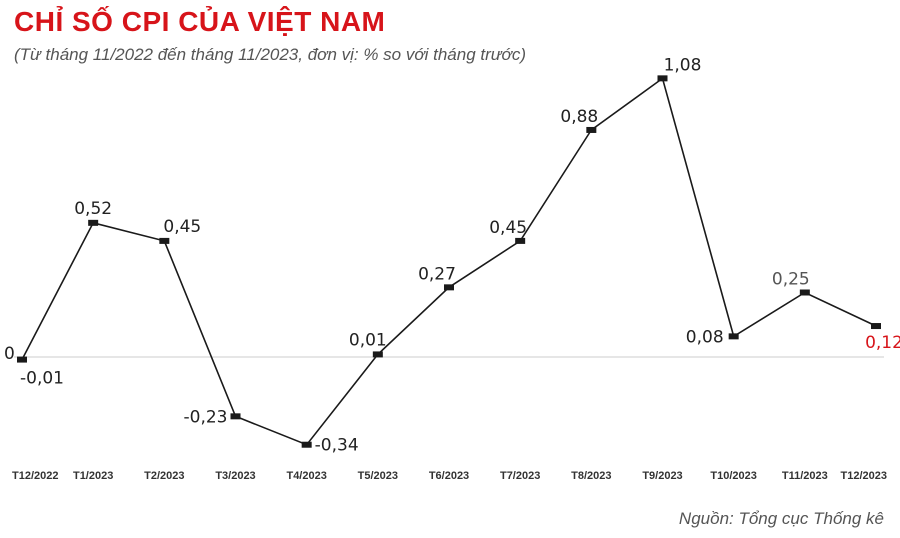 This screenshot has height=538, width=900. Describe the element at coordinates (337, 446) in the screenshot. I see `data-value-label: -0,34` at that location.